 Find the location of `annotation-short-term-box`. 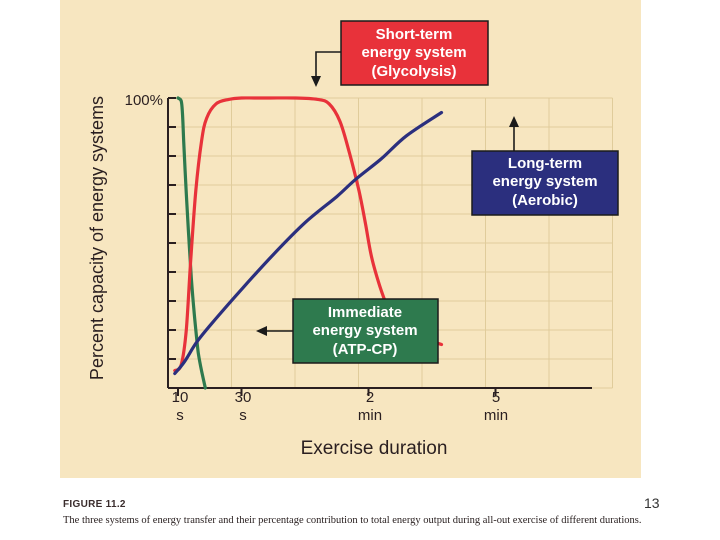

annotation-short-term-box is located at coordinates (414, 53).